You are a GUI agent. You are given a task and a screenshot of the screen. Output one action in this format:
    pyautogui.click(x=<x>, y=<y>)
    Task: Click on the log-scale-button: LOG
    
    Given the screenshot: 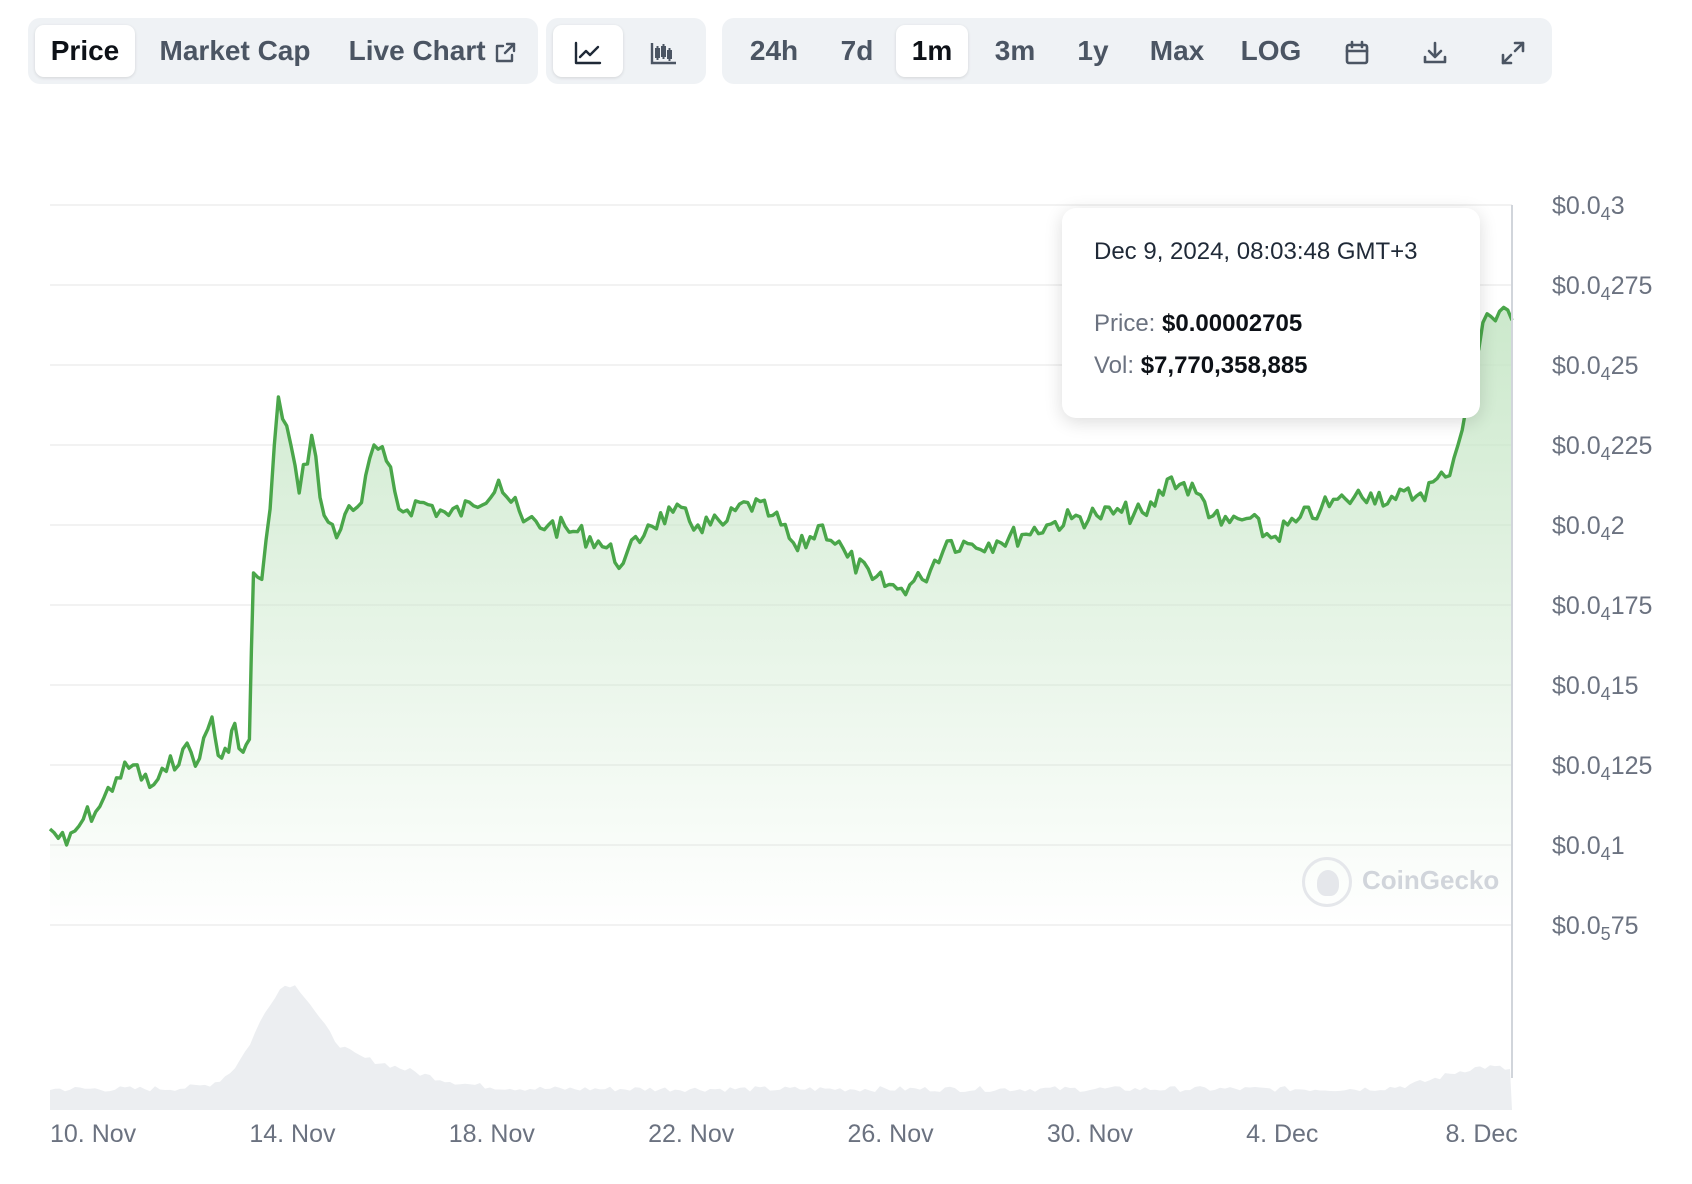 What is the action you would take?
    pyautogui.click(x=1271, y=50)
    